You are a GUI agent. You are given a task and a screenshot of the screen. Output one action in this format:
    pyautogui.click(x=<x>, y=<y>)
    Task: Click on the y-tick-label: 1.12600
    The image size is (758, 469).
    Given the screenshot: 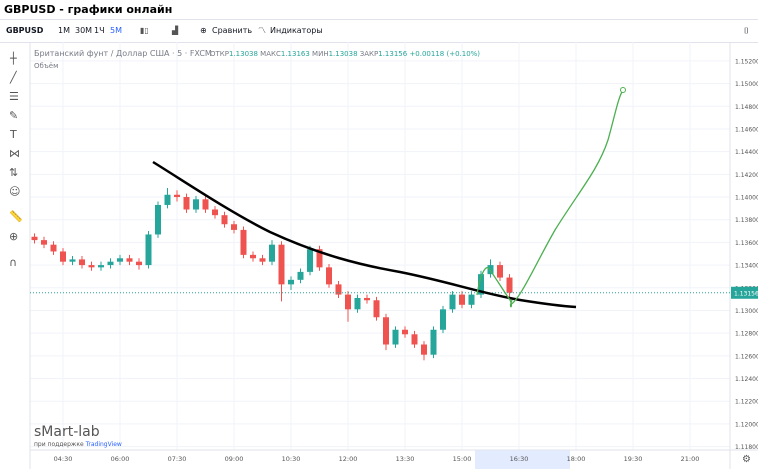 What is the action you would take?
    pyautogui.click(x=746, y=356)
    